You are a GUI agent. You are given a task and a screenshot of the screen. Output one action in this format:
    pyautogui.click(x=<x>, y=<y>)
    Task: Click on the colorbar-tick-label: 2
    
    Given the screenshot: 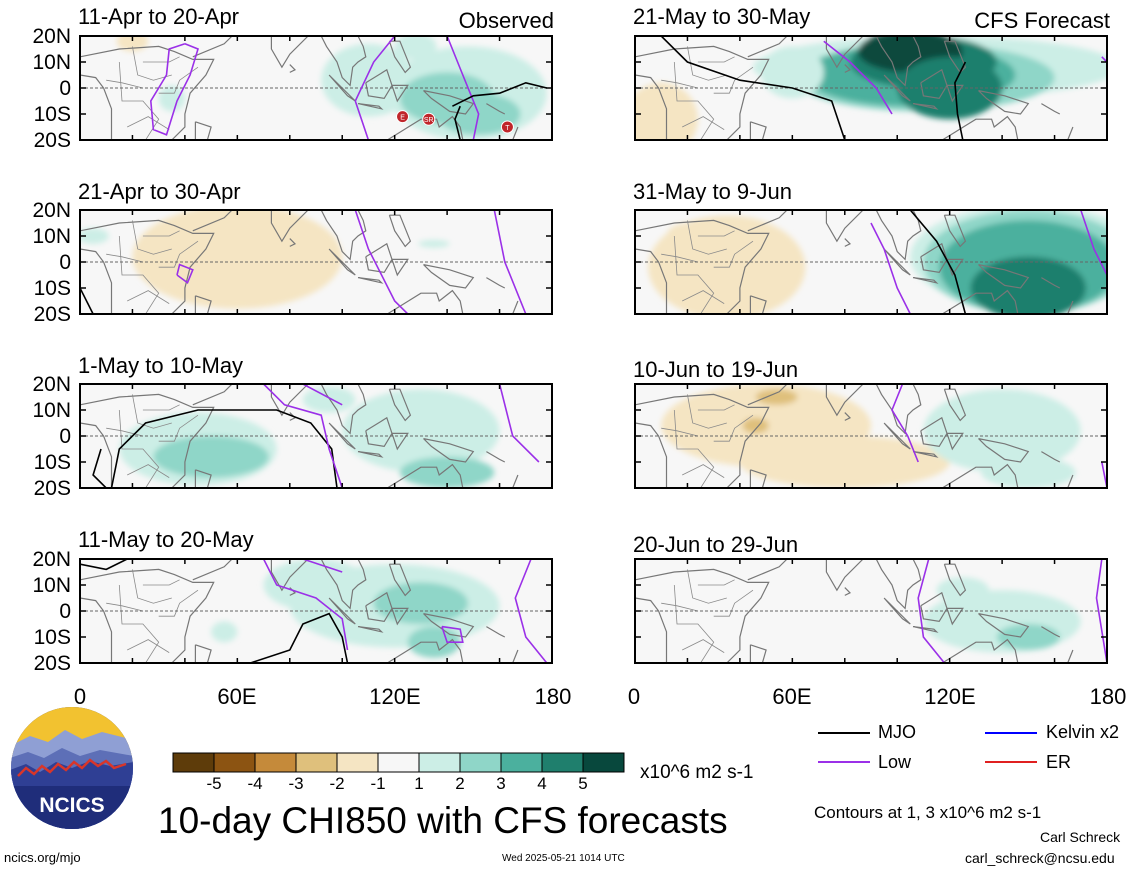 What is the action you would take?
    pyautogui.click(x=460, y=783)
    